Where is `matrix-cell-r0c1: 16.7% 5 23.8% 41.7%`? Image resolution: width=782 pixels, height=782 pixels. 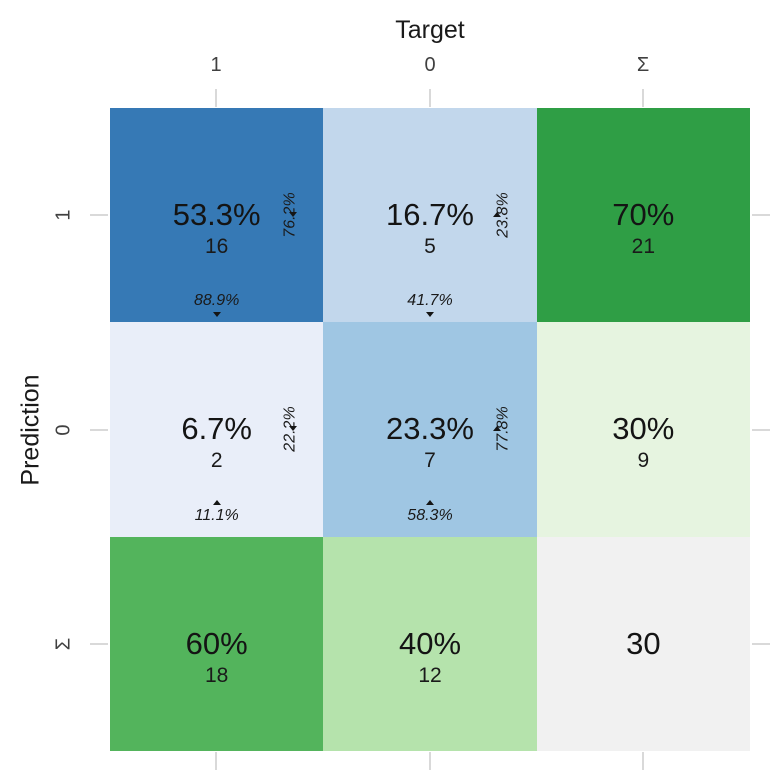 matrix-cell-r0c1: 16.7% 5 23.8% 41.7% is located at coordinates (430, 215).